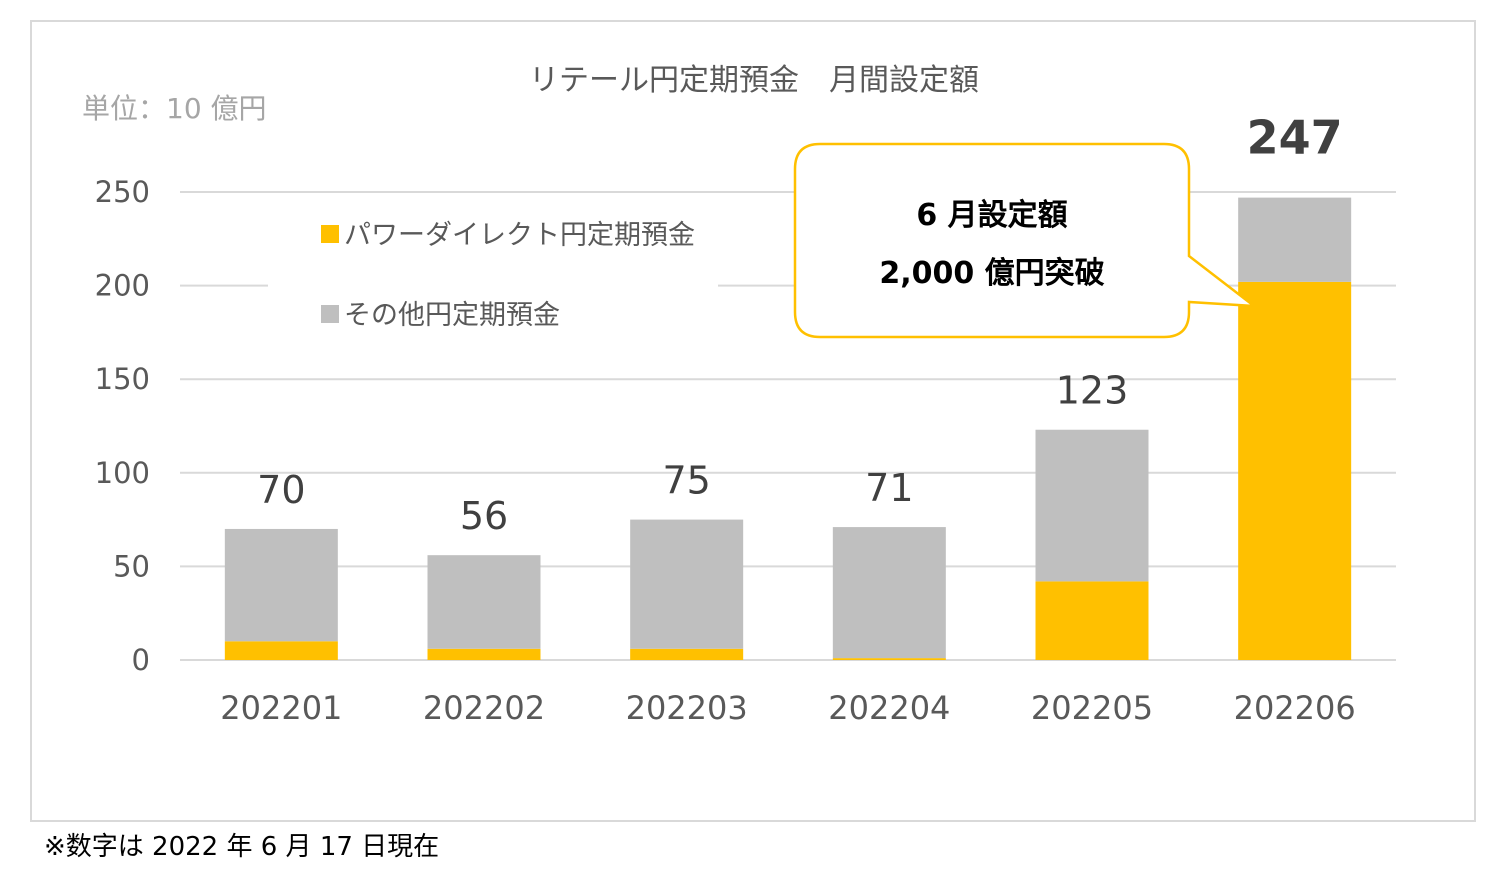 The image size is (1507, 870). Describe the element at coordinates (174, 108) in the screenshot. I see `unit-label: 単位：10 億円` at that location.